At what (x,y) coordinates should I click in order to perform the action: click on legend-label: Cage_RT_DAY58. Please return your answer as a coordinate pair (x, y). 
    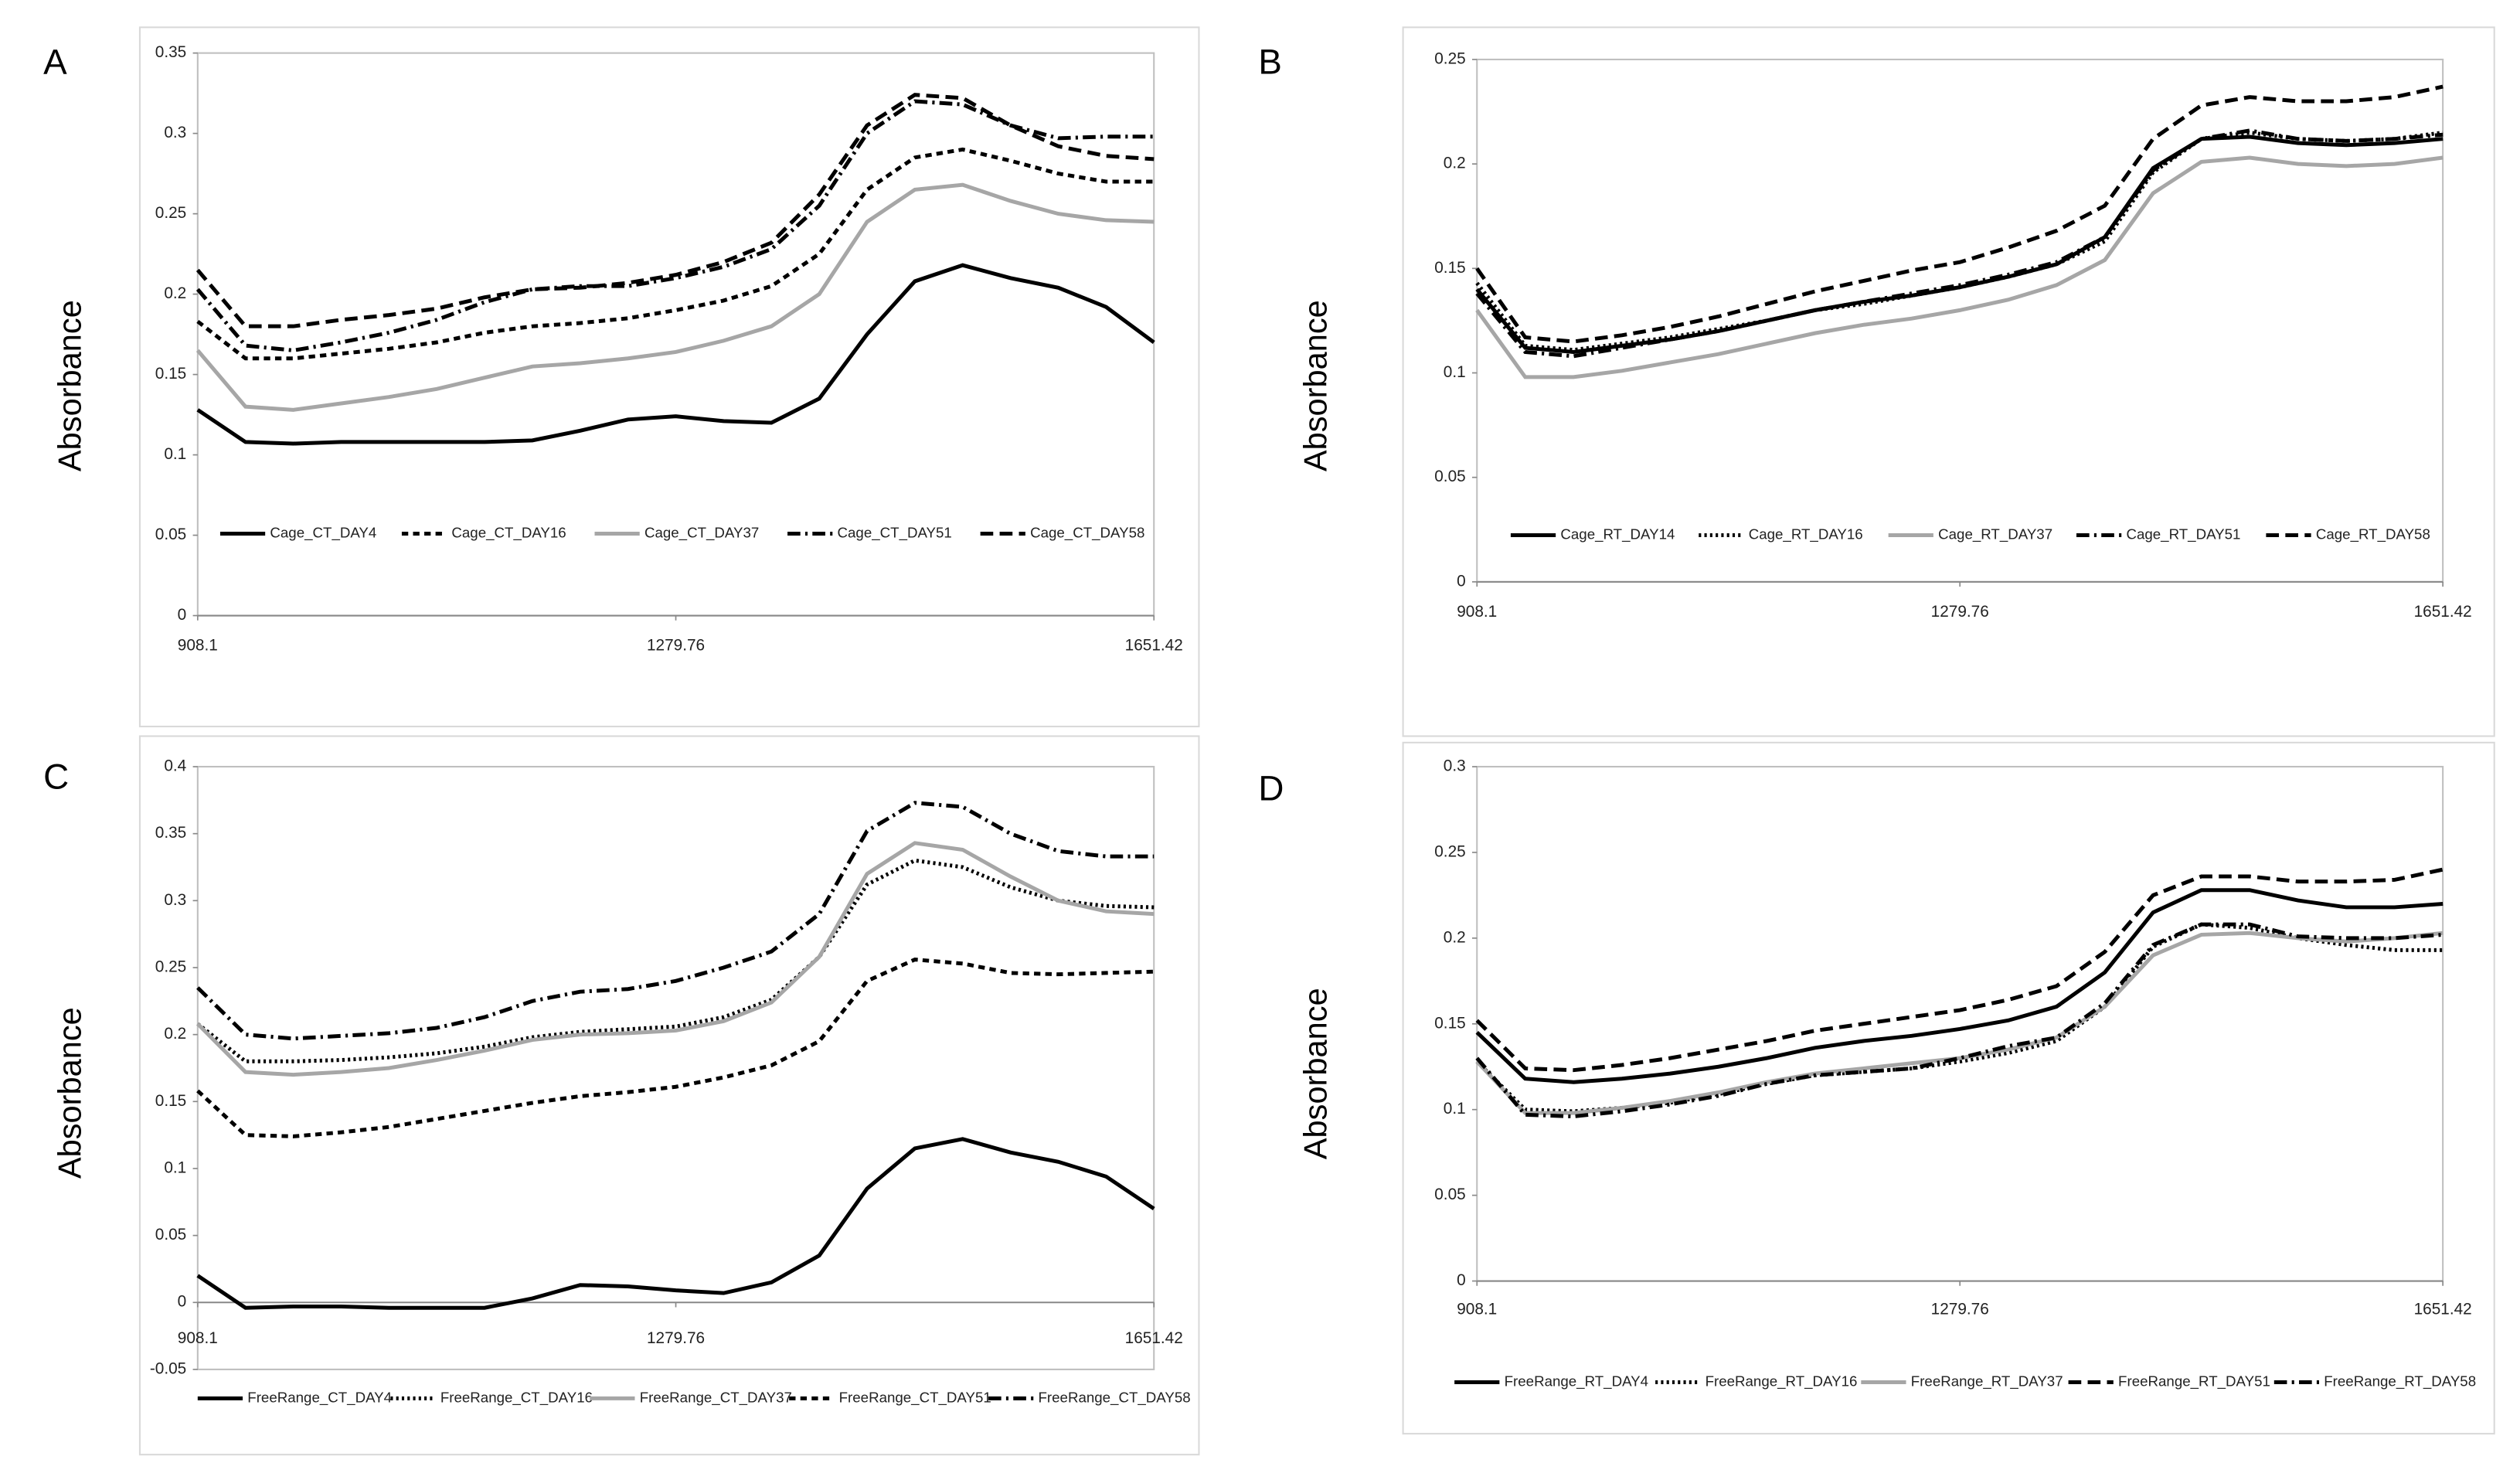
    Looking at the image, I should click on (2373, 534).